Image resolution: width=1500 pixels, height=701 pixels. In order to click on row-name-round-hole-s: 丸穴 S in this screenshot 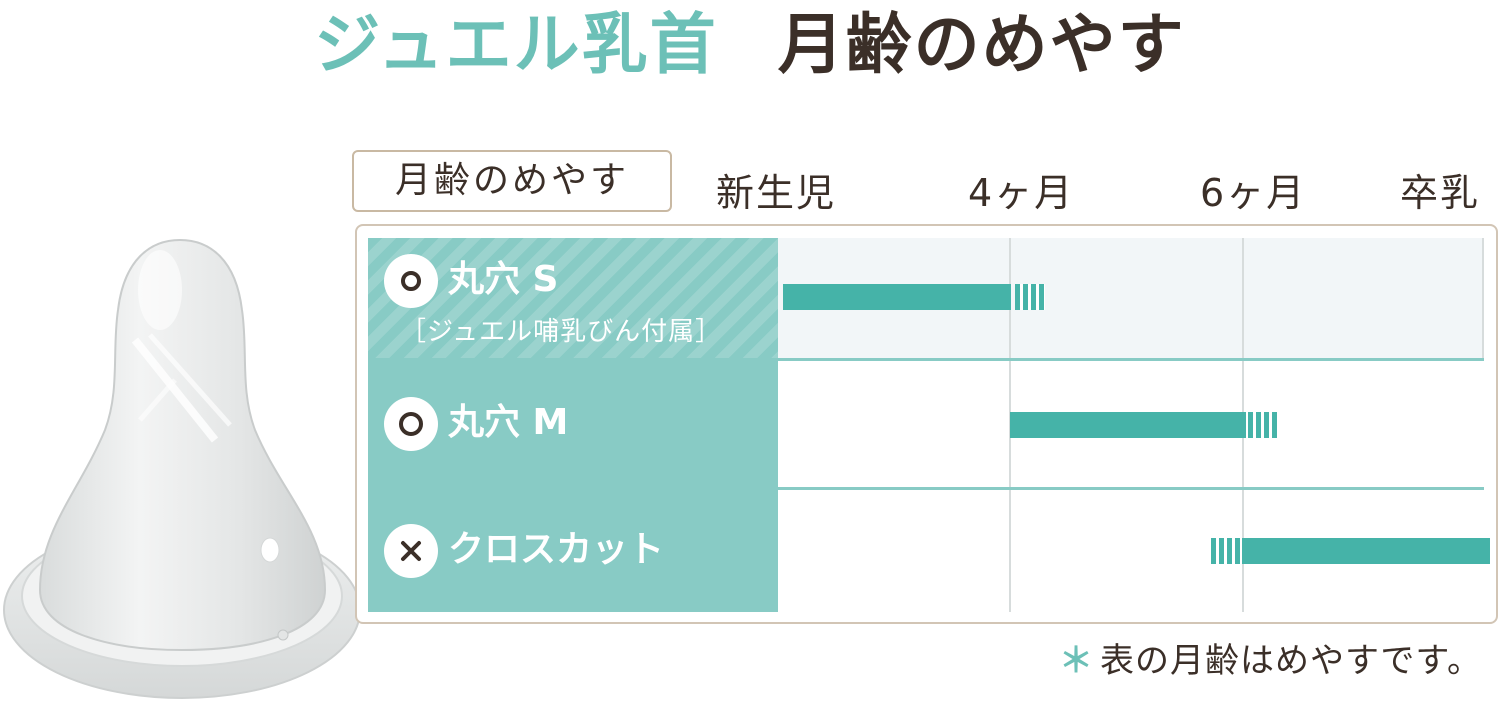, I will do `click(503, 279)`.